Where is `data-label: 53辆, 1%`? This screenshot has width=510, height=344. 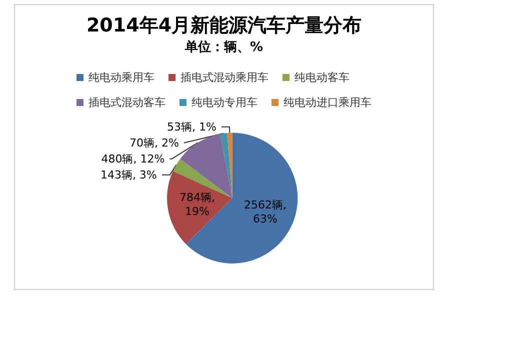
data-label: 53辆, 1% is located at coordinates (191, 127).